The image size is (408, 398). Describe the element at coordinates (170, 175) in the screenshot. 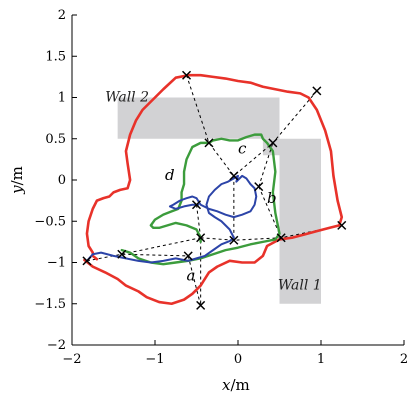

I see `annotation-d: d` at that location.